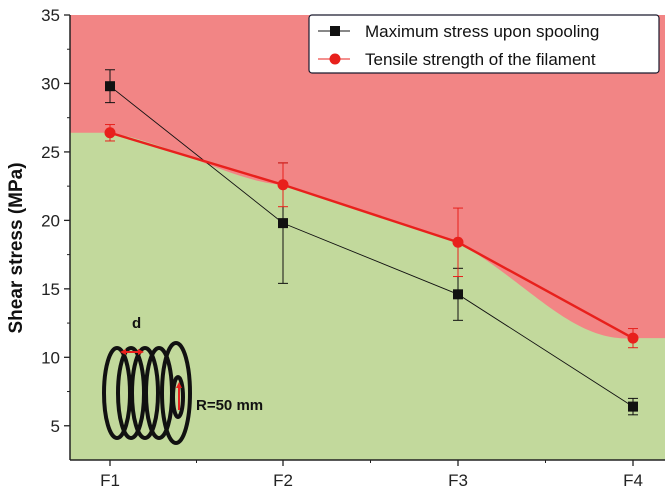 The height and width of the screenshot is (493, 665). Describe the element at coordinates (482, 31) in the screenshot. I see `legend-label-stress: Maximum stress upon spooling` at that location.